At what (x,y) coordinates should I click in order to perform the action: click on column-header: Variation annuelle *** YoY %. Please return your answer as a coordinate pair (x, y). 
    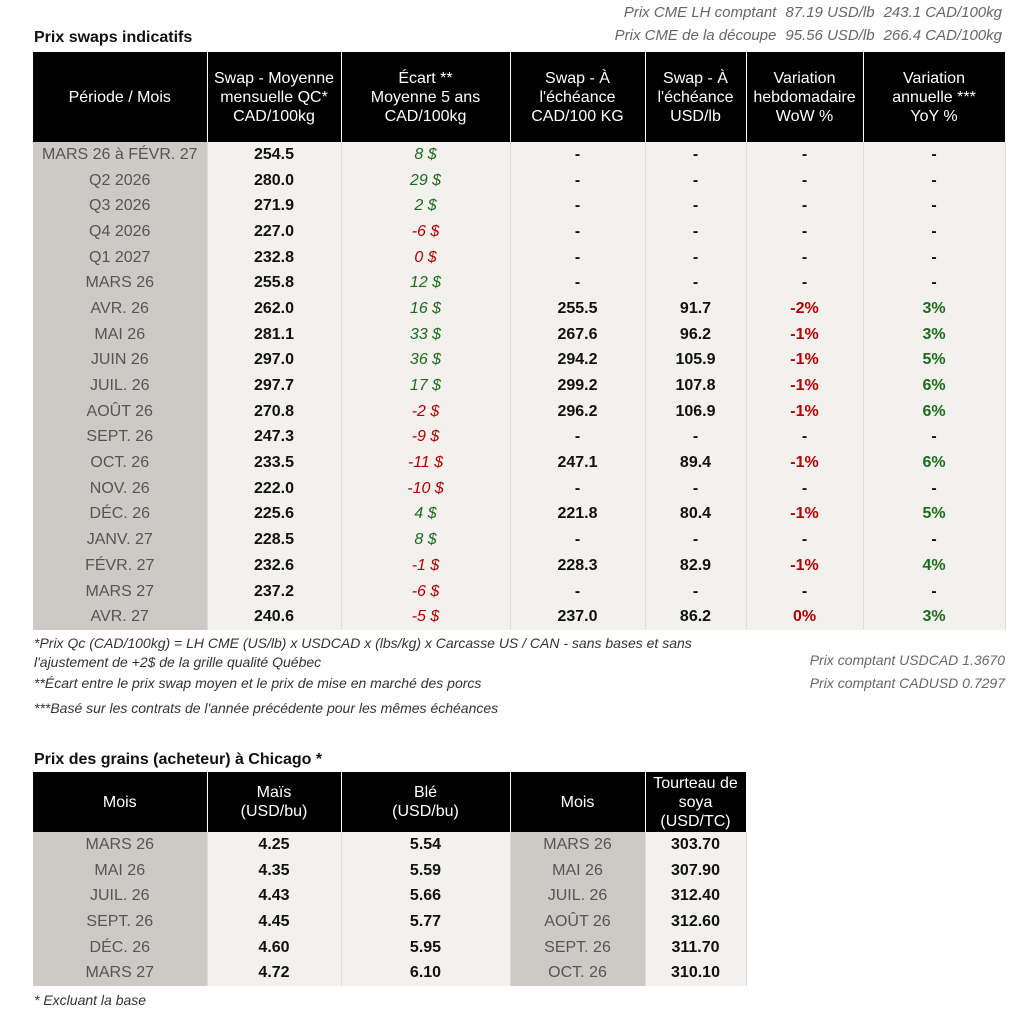
    Looking at the image, I should click on (934, 97).